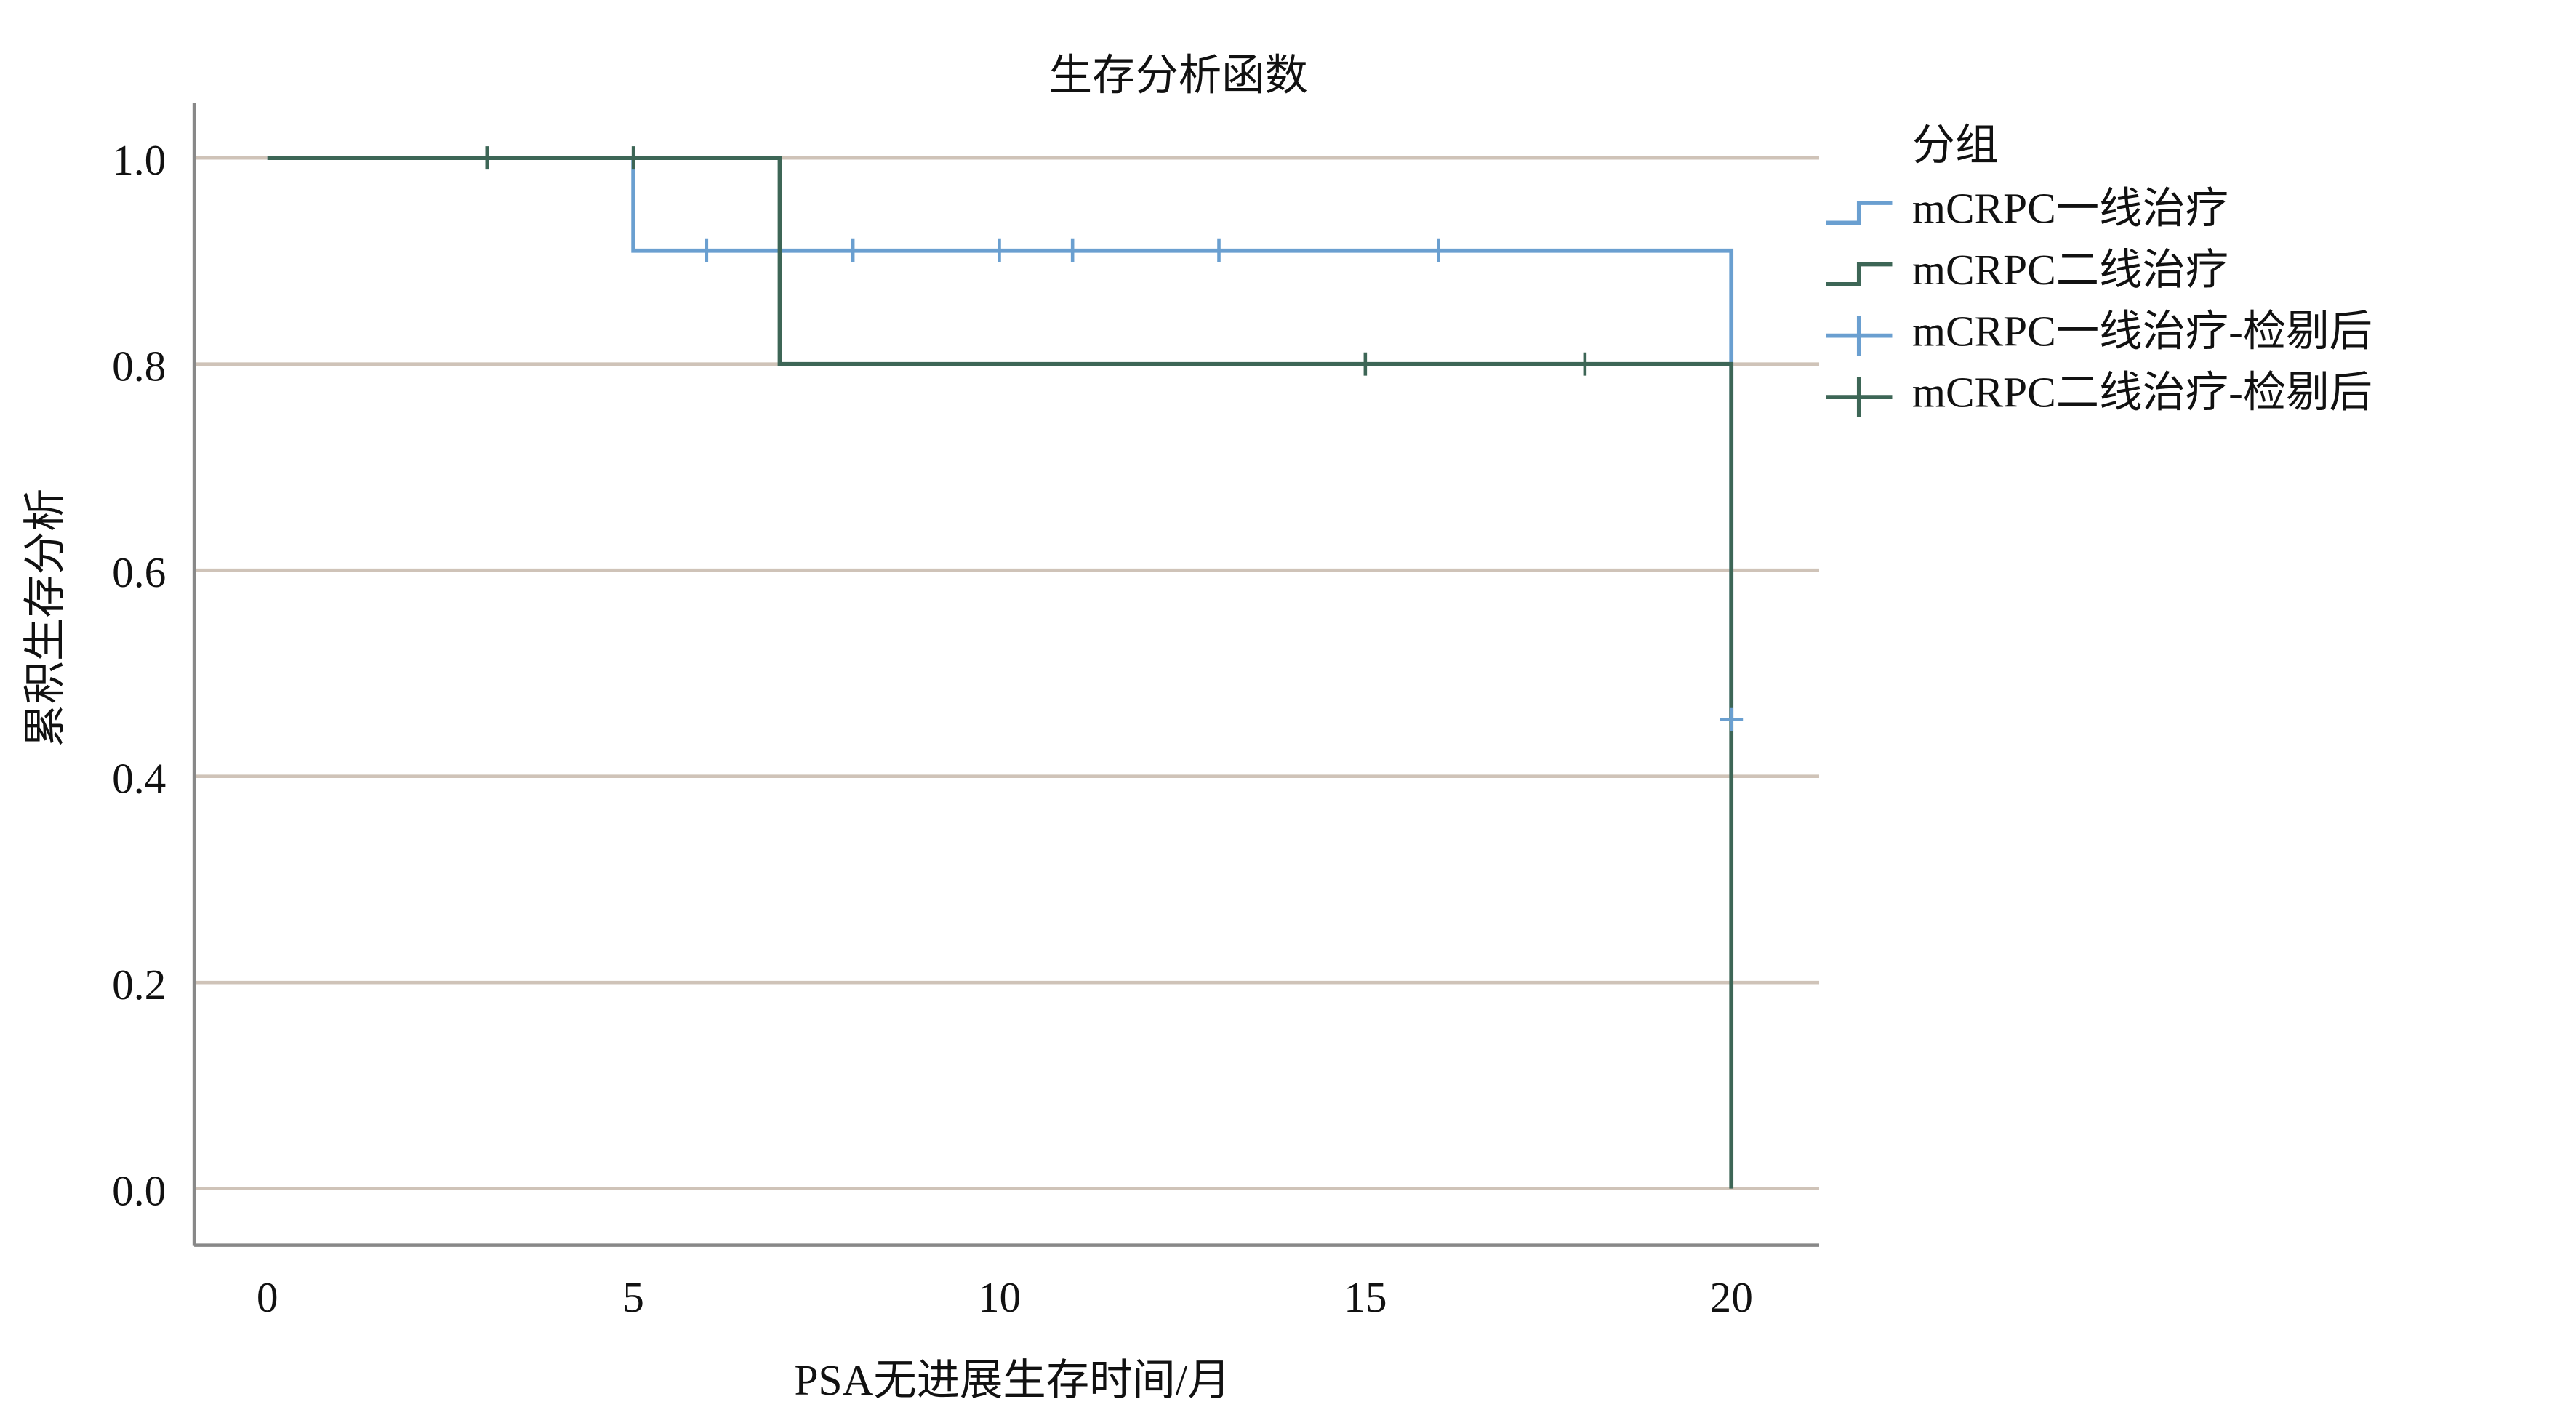 Image resolution: width=2576 pixels, height=1415 pixels. I want to click on x-axis-label: PSA无进展生存时间/月, so click(1012, 1380).